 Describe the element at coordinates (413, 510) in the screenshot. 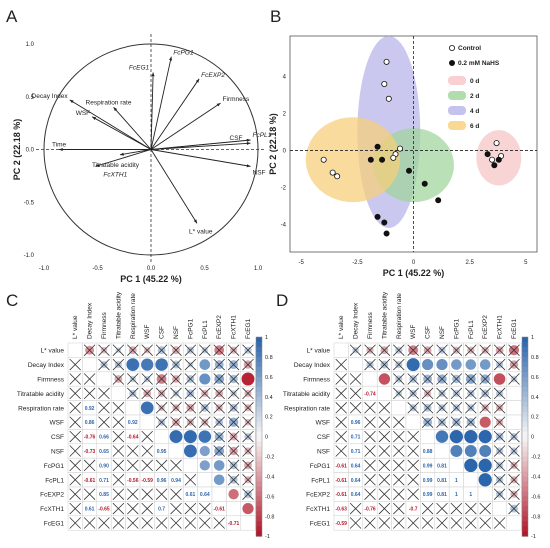

I see `correlation-value: -0.7` at that location.